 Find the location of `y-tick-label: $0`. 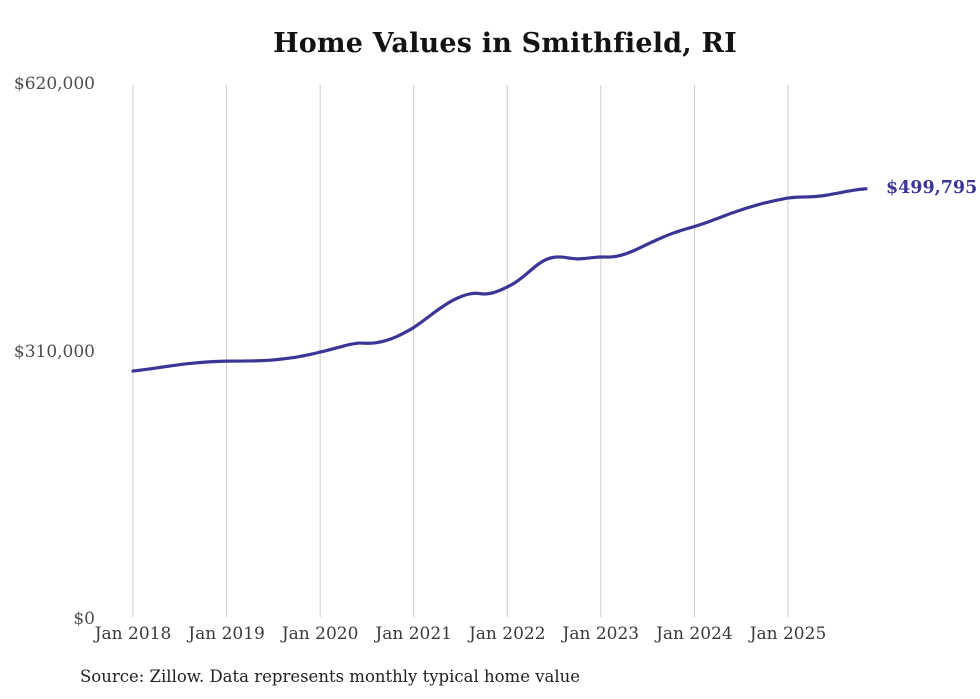

y-tick-label: $0 is located at coordinates (84, 619).